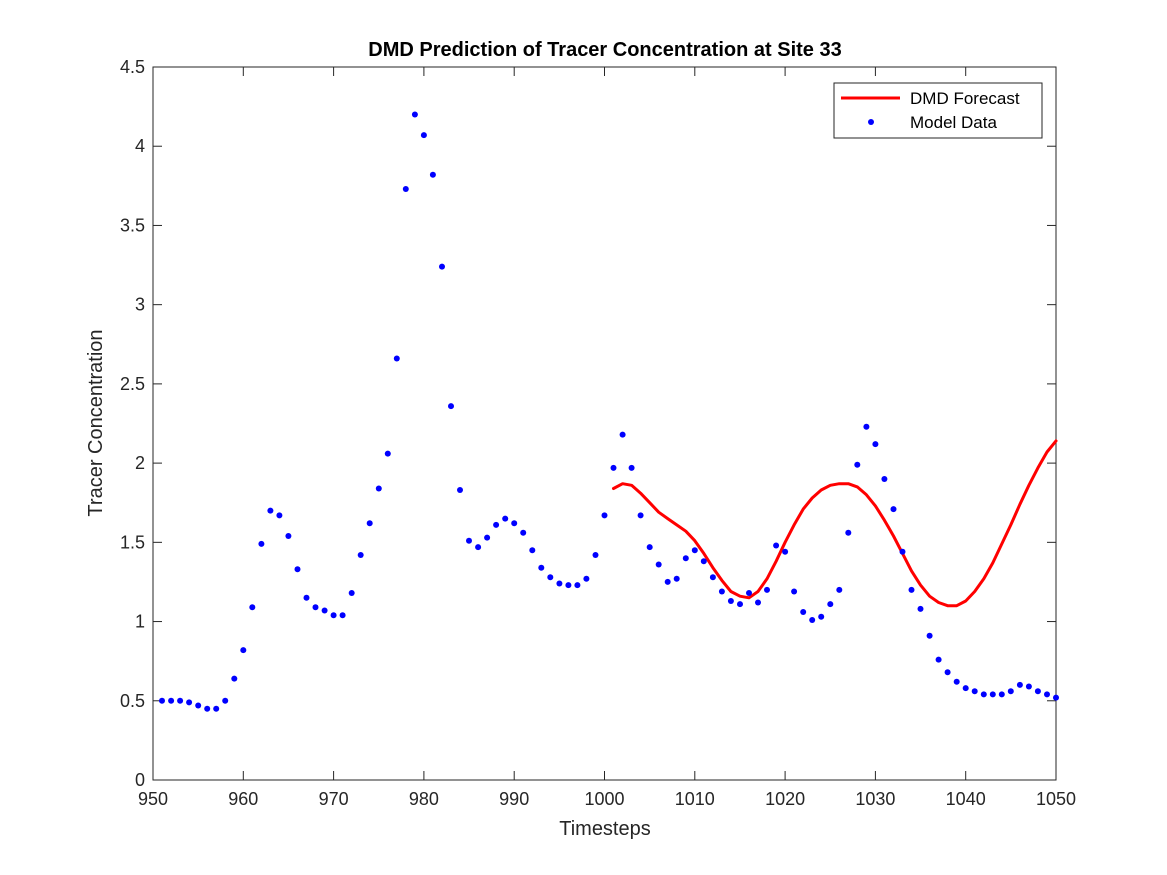  Describe the element at coordinates (871, 122) in the screenshot. I see `legend-model-data-swatch` at that location.